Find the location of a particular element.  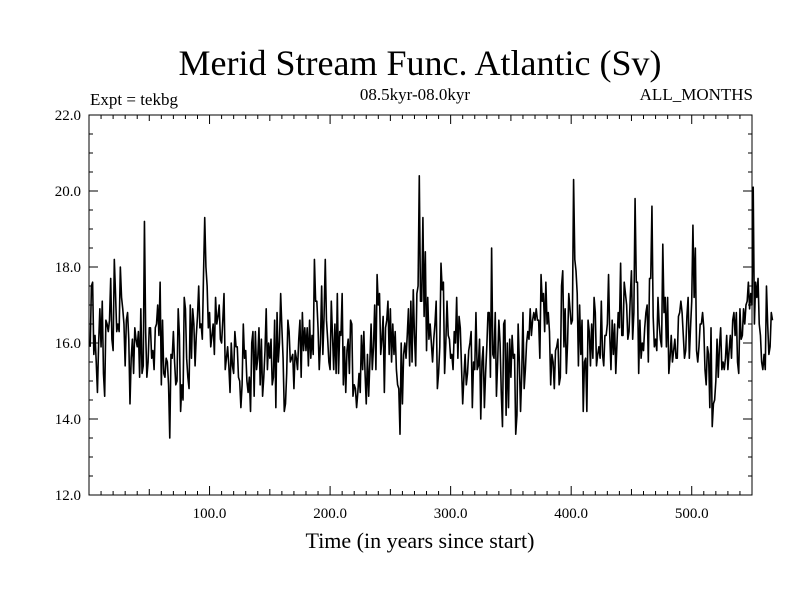

x-tick-label: 200.0 is located at coordinates (330, 514).